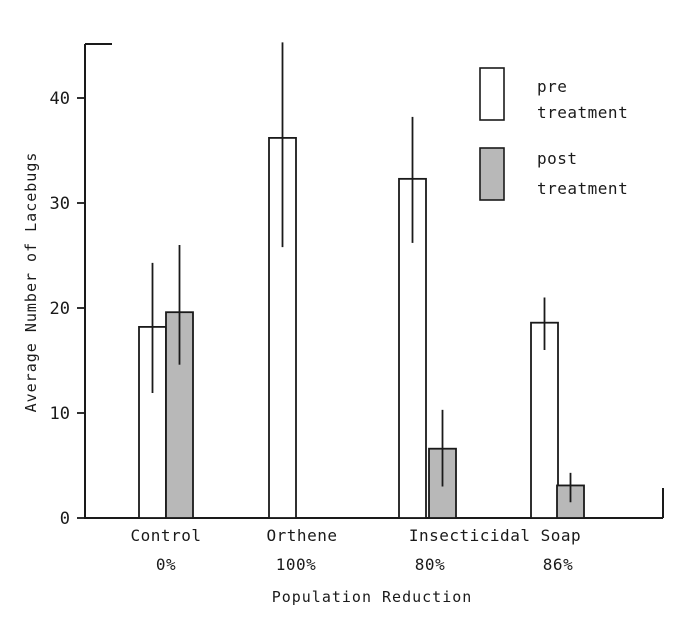  I want to click on reduction-label: 86%, so click(558, 564).